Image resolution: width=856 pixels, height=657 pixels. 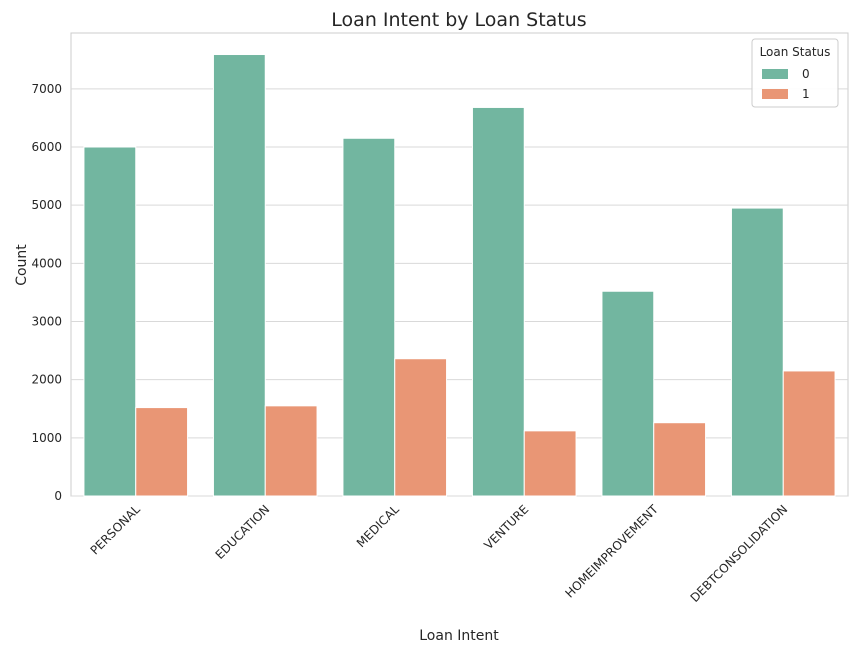 I want to click on y-axis-label: Count, so click(x=22, y=265).